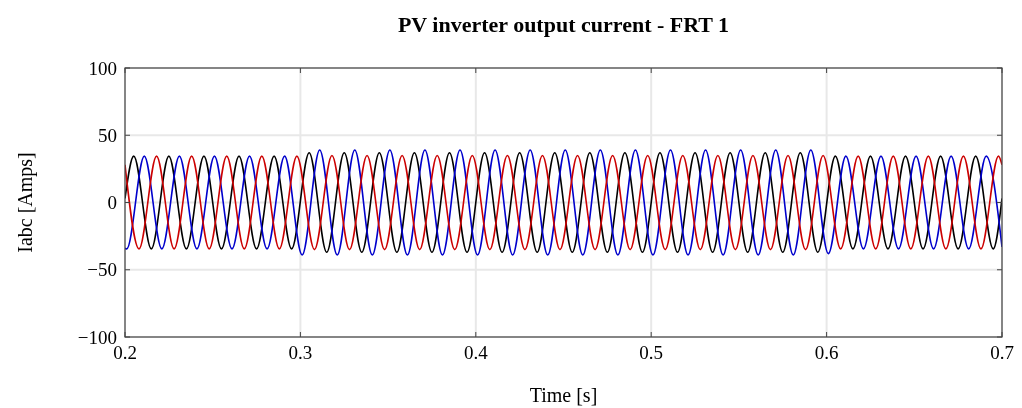  Describe the element at coordinates (476, 352) in the screenshot. I see `x-tick-label: 0.4` at that location.